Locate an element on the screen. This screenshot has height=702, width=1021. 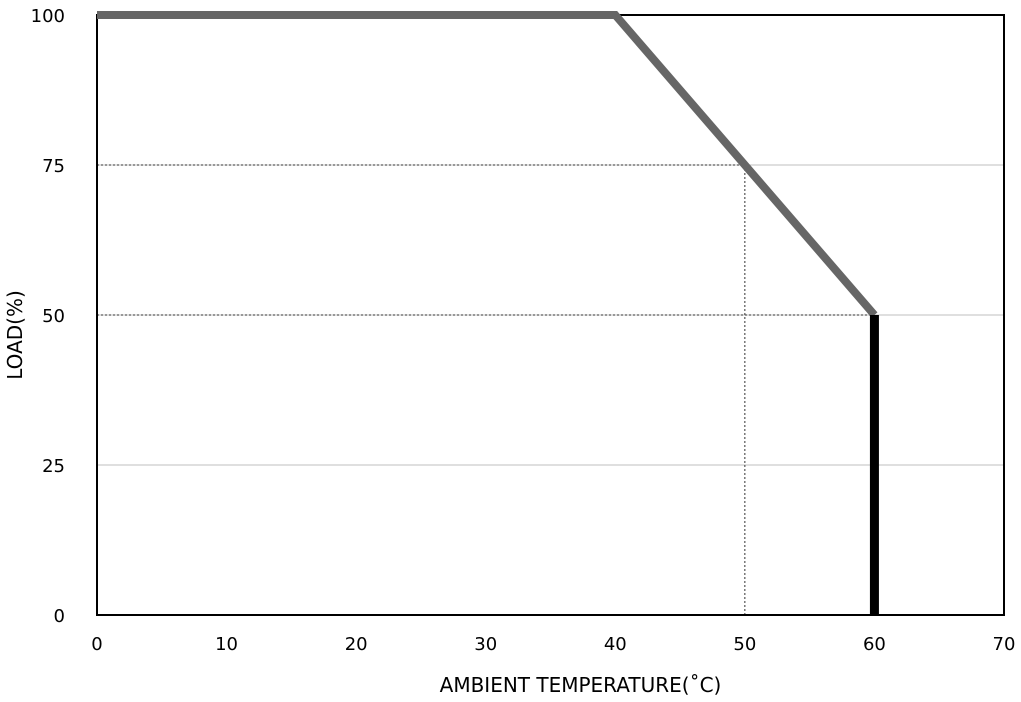
x-axis-title: AMBIENT TEMPERATURE(˚C) is located at coordinates (581, 685).